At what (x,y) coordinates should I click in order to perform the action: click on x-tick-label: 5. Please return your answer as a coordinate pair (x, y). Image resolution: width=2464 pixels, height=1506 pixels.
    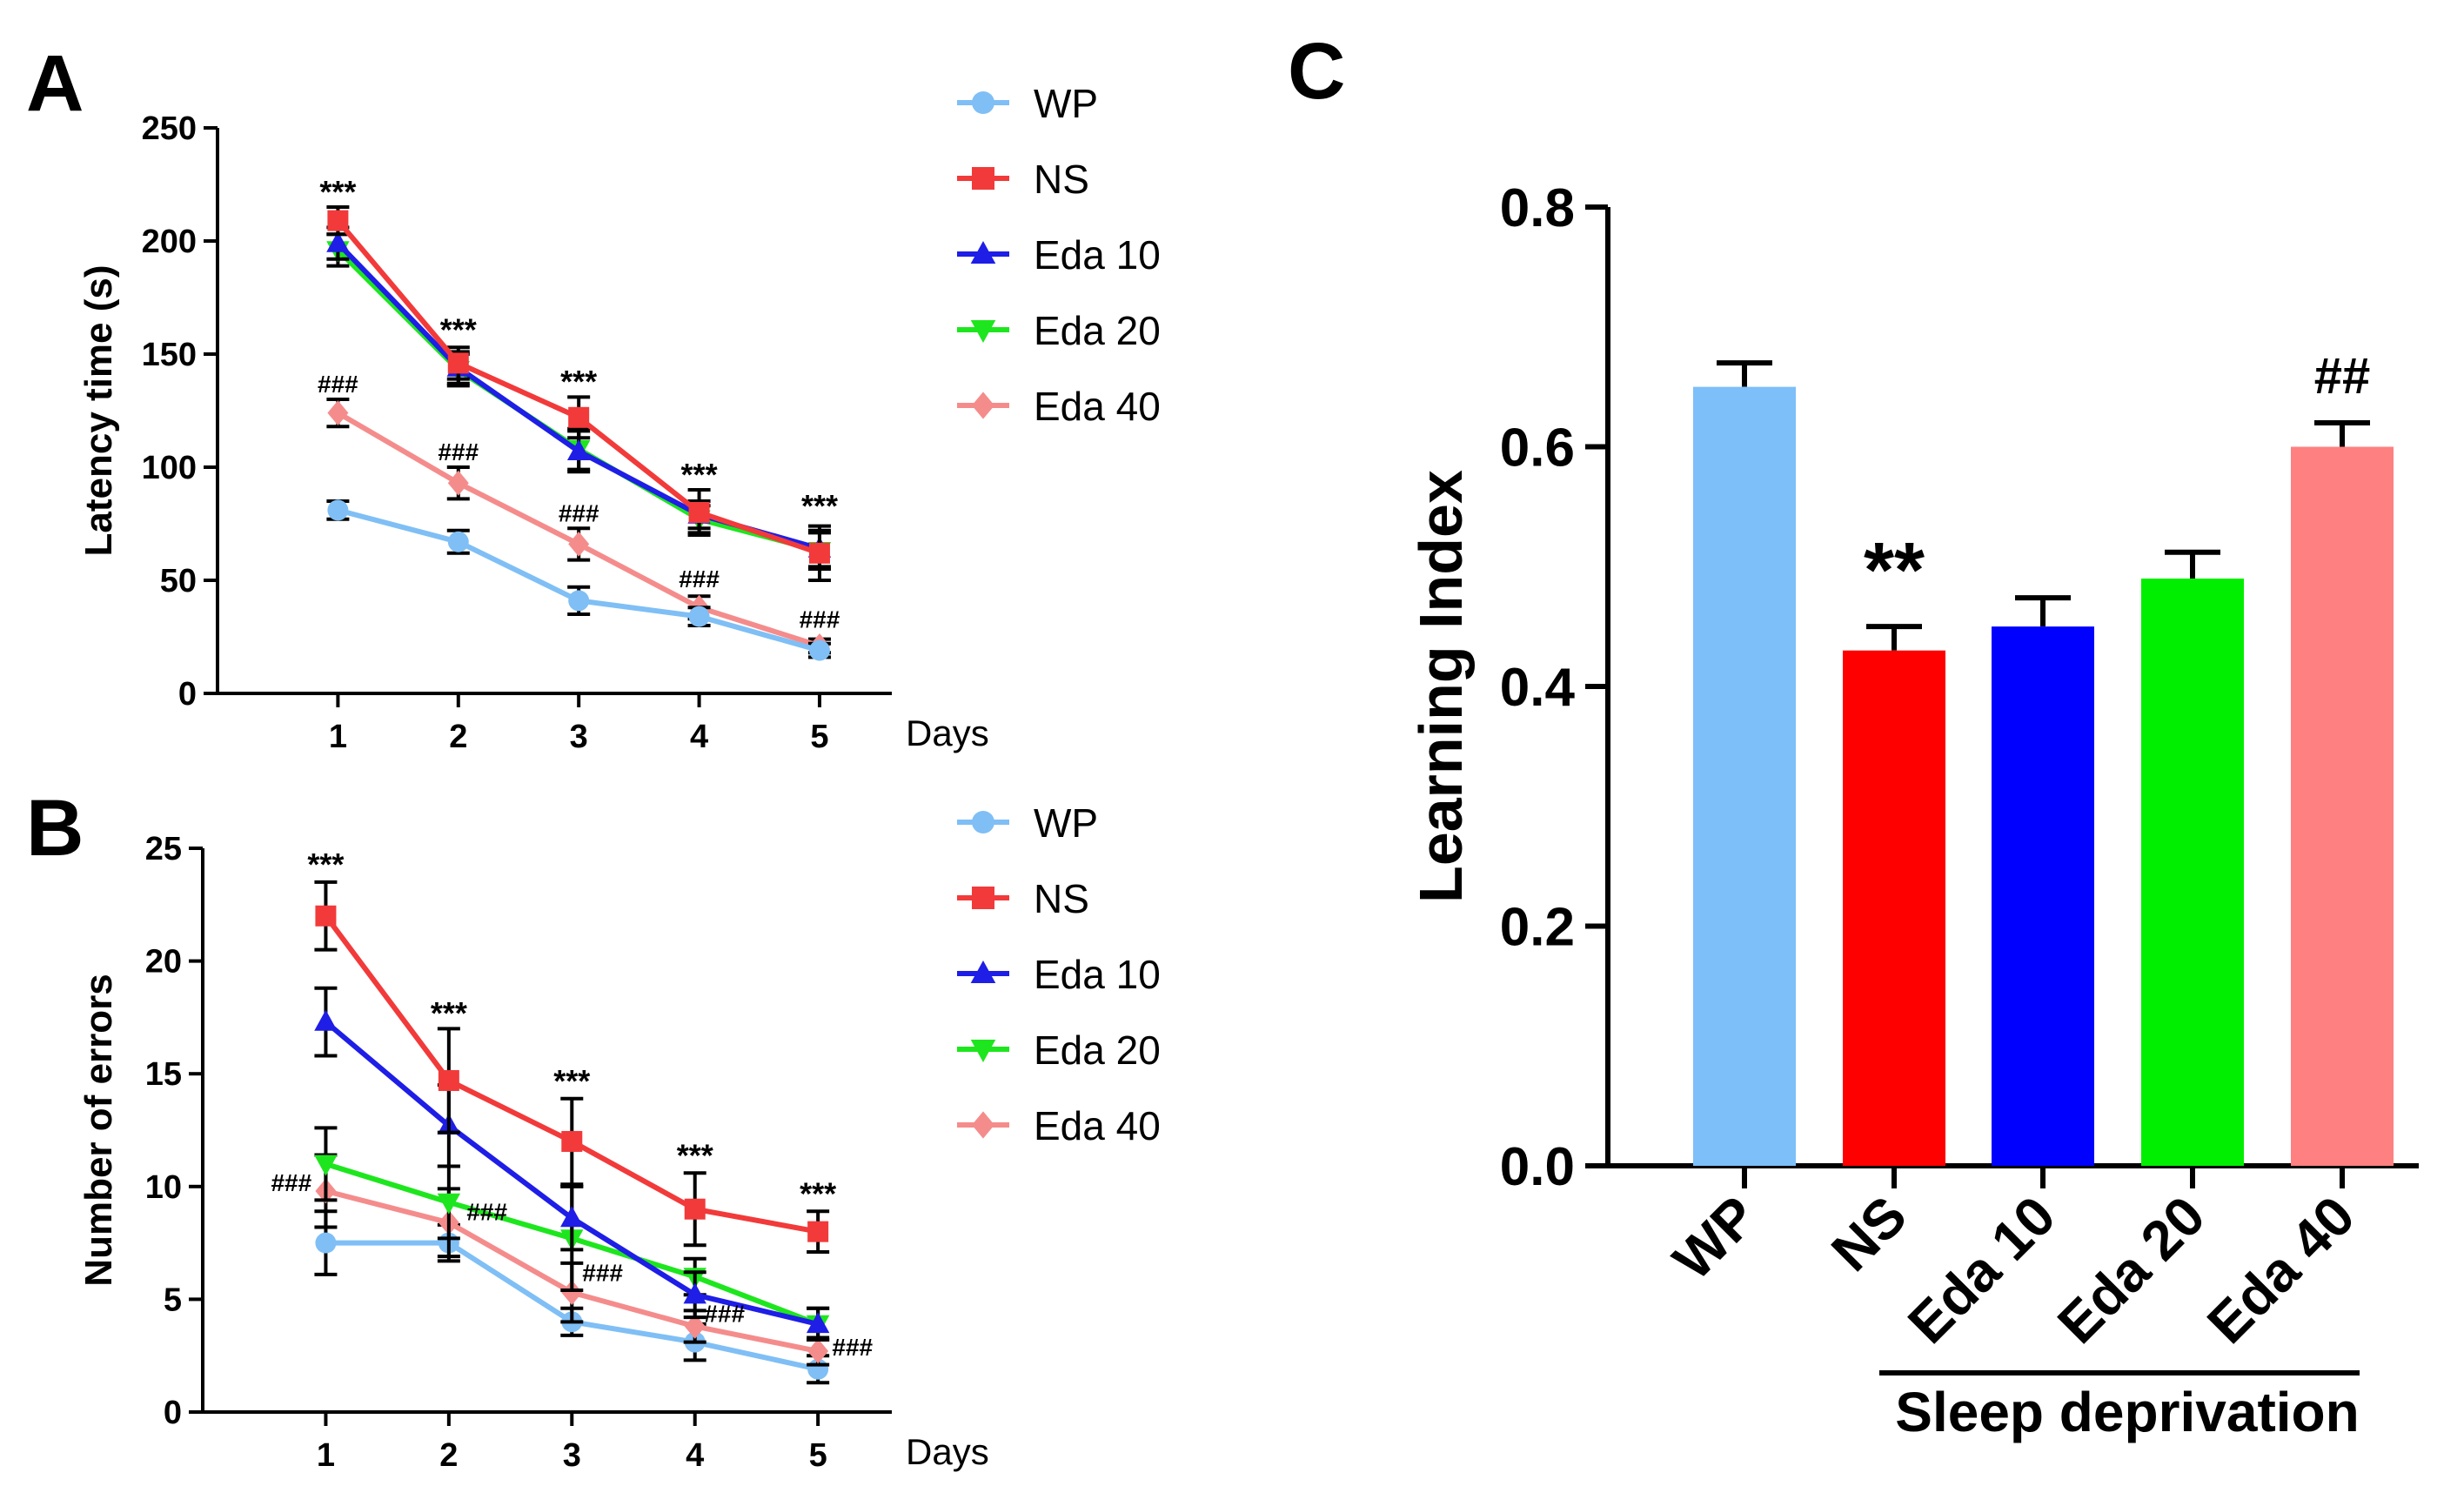
    Looking at the image, I should click on (818, 1455).